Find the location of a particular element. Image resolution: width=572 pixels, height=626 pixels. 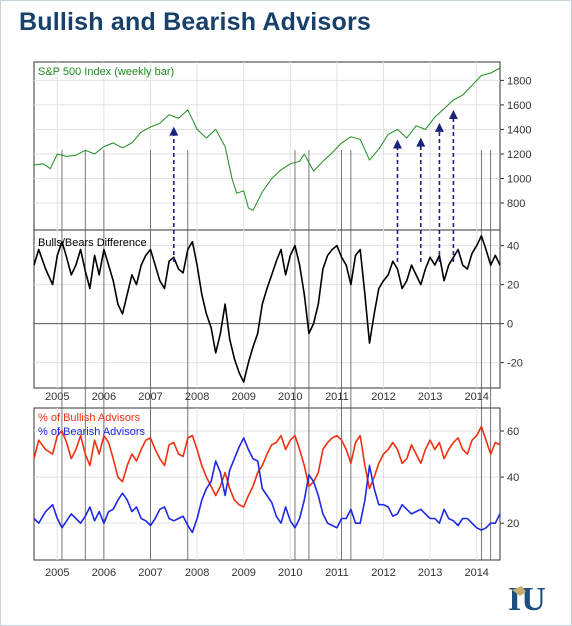

legend-bullish: % of Bullish Advisors is located at coordinates (89, 418).